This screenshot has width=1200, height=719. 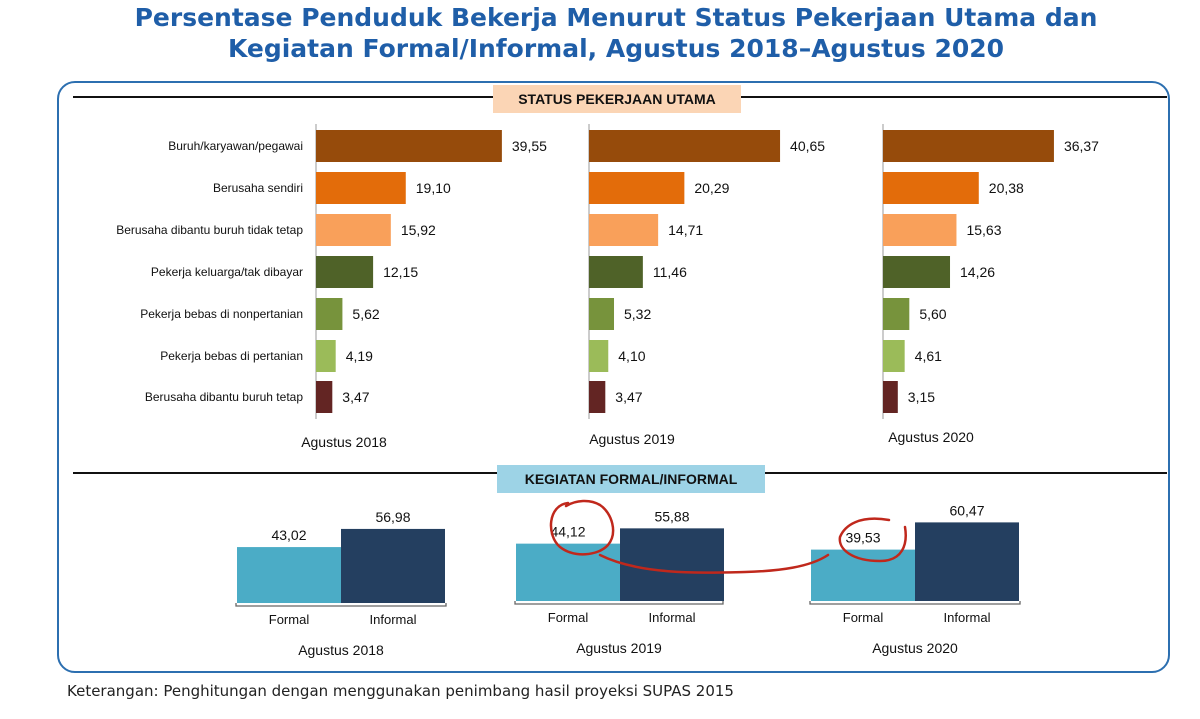 I want to click on value-label-agustus-2019-3: 14,71, so click(x=685, y=230).